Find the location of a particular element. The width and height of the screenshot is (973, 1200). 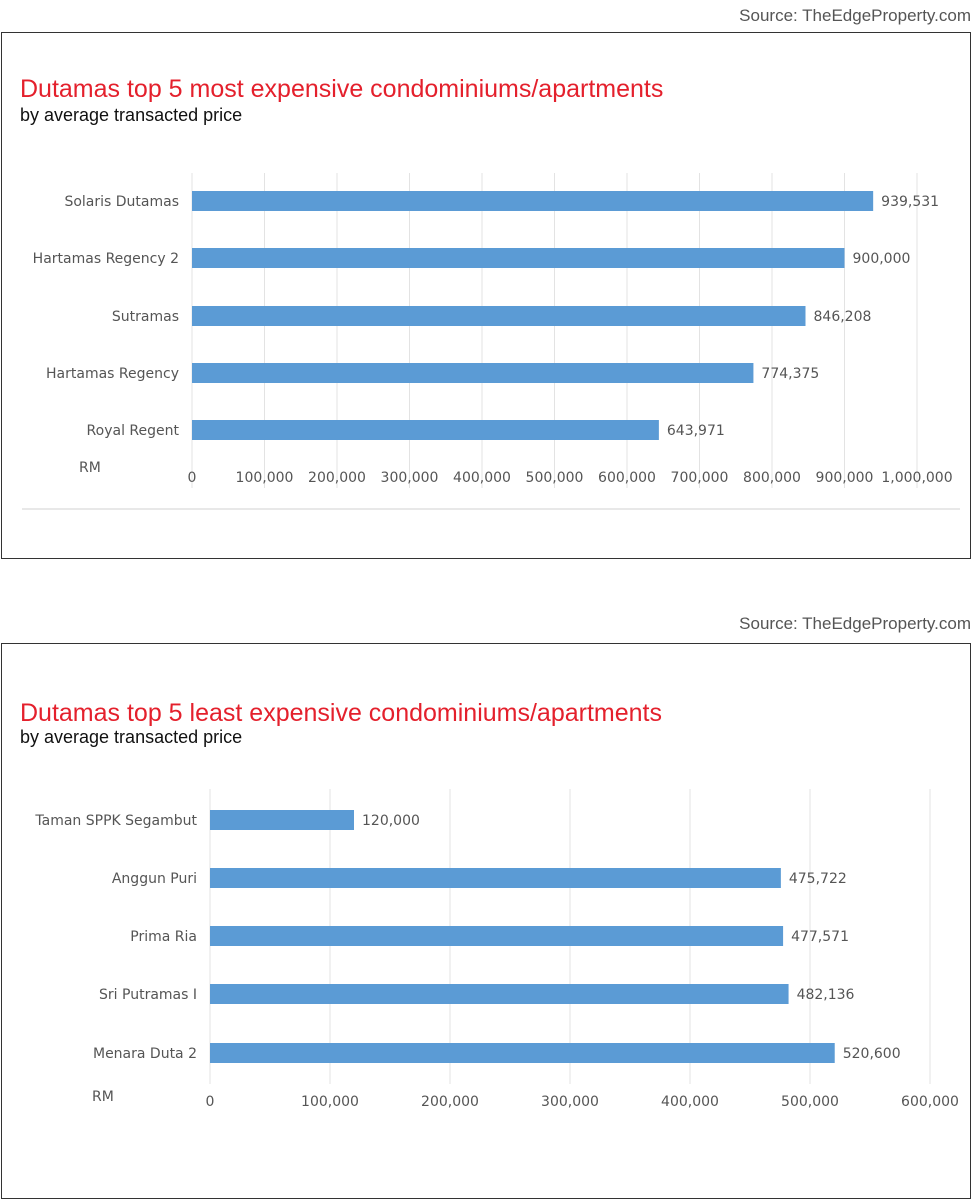

category-label: Hartamas Regency is located at coordinates (112, 374).